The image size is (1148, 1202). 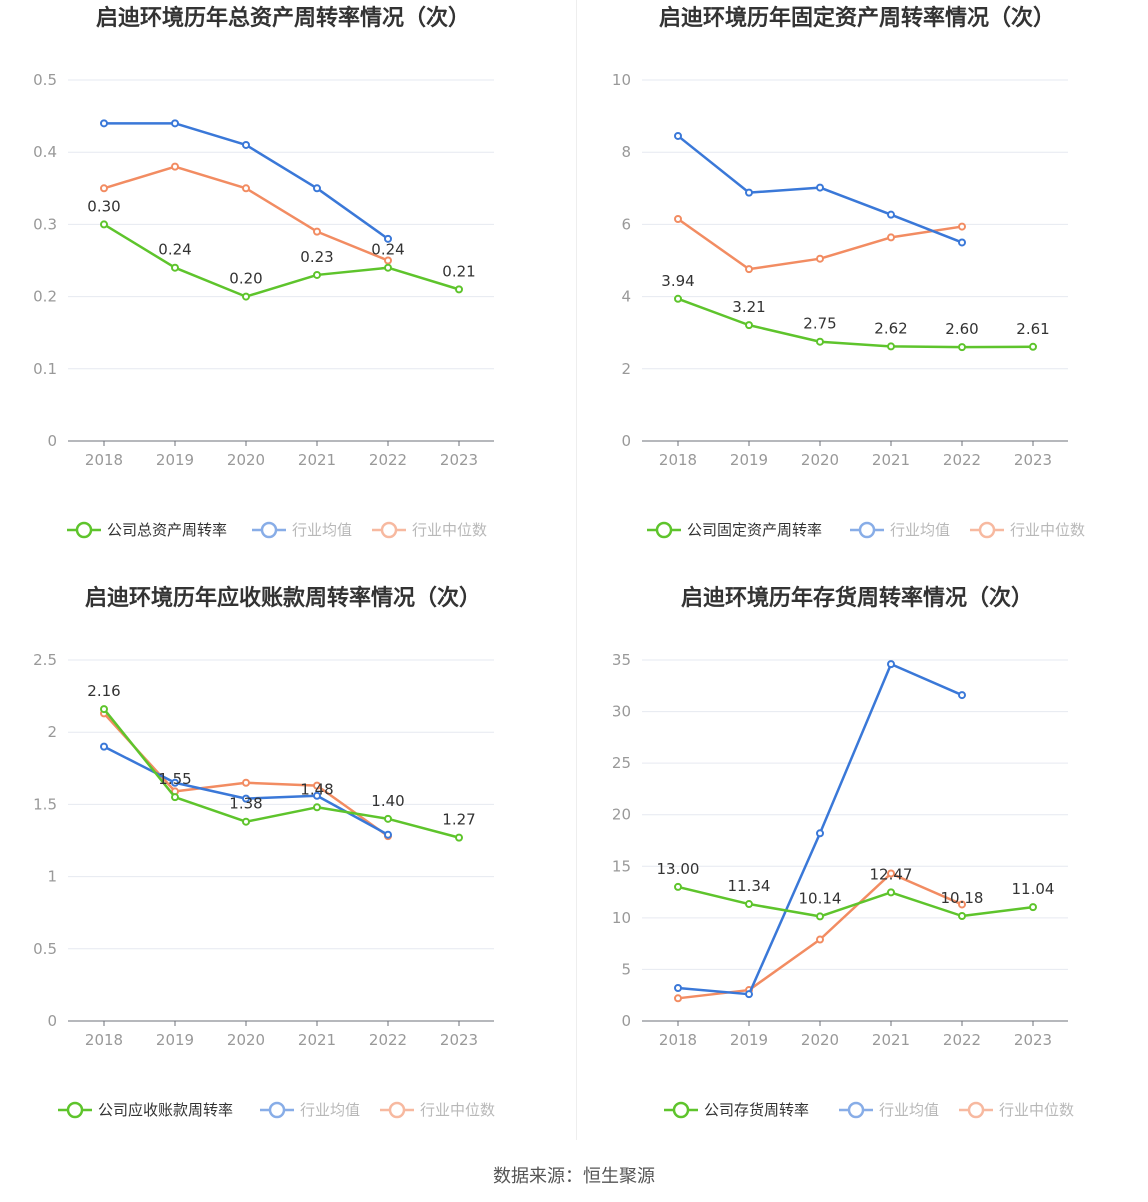 I want to click on legend-label: 公司总资产周转率, so click(x=167, y=530).